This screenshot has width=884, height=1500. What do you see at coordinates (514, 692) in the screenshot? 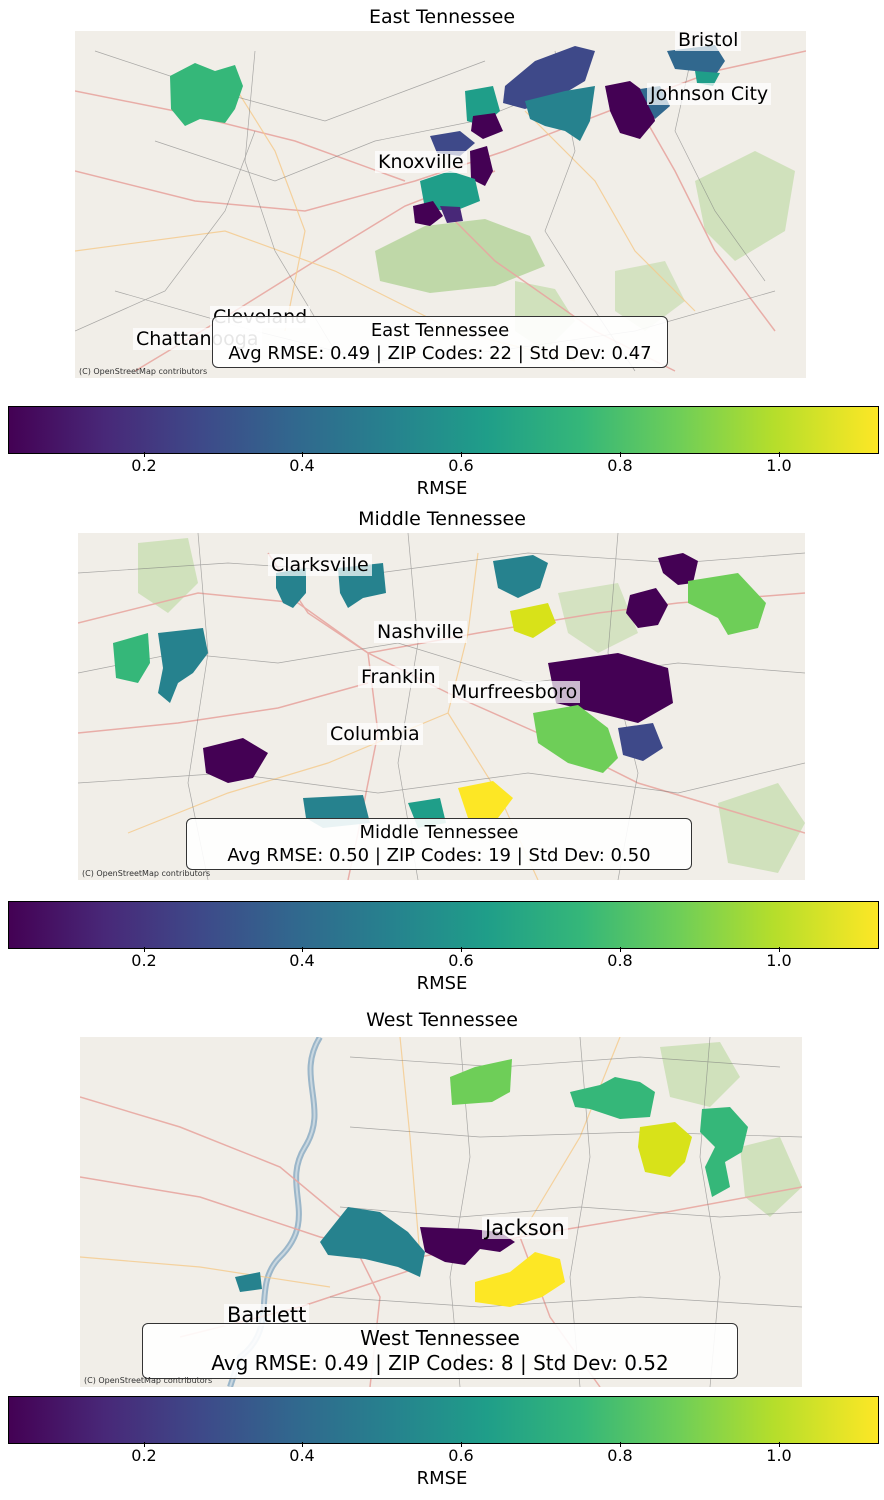
I see `city-label-murfreesboro: Murfreesboro` at bounding box center [514, 692].